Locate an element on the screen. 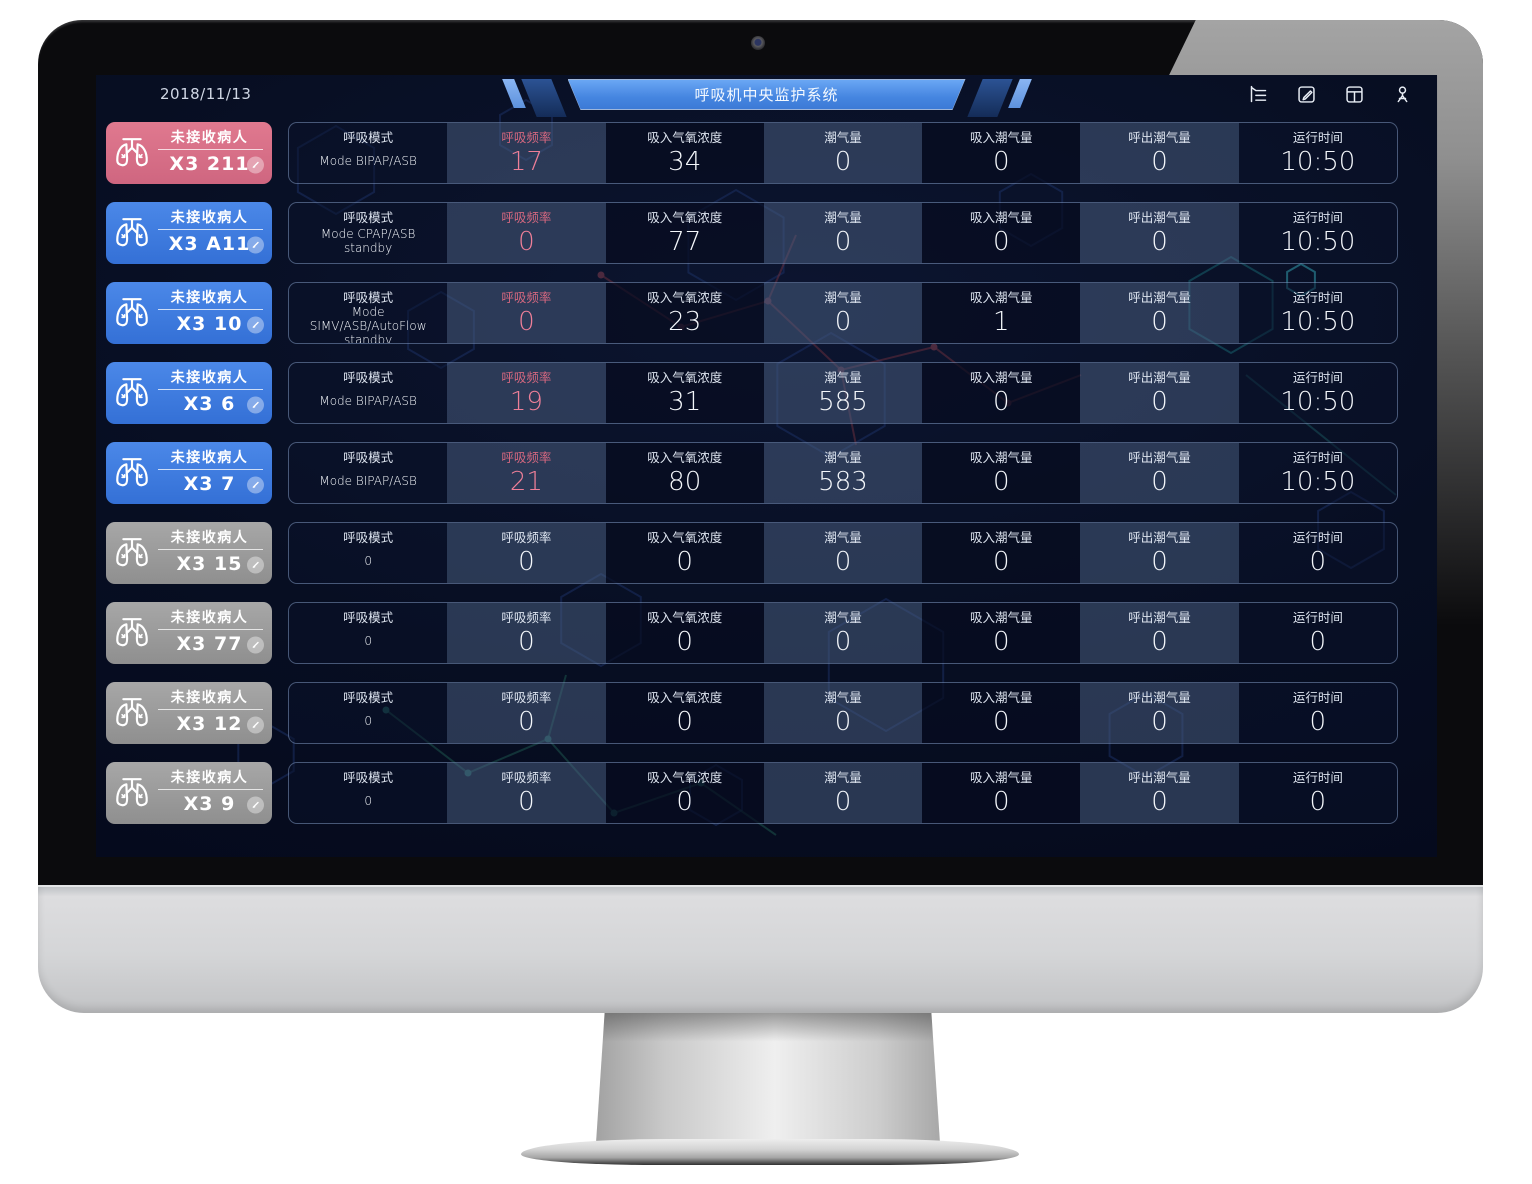 This screenshot has width=1532, height=1184. cell-tidal-volume: 潮气量 583 is located at coordinates (843, 473).